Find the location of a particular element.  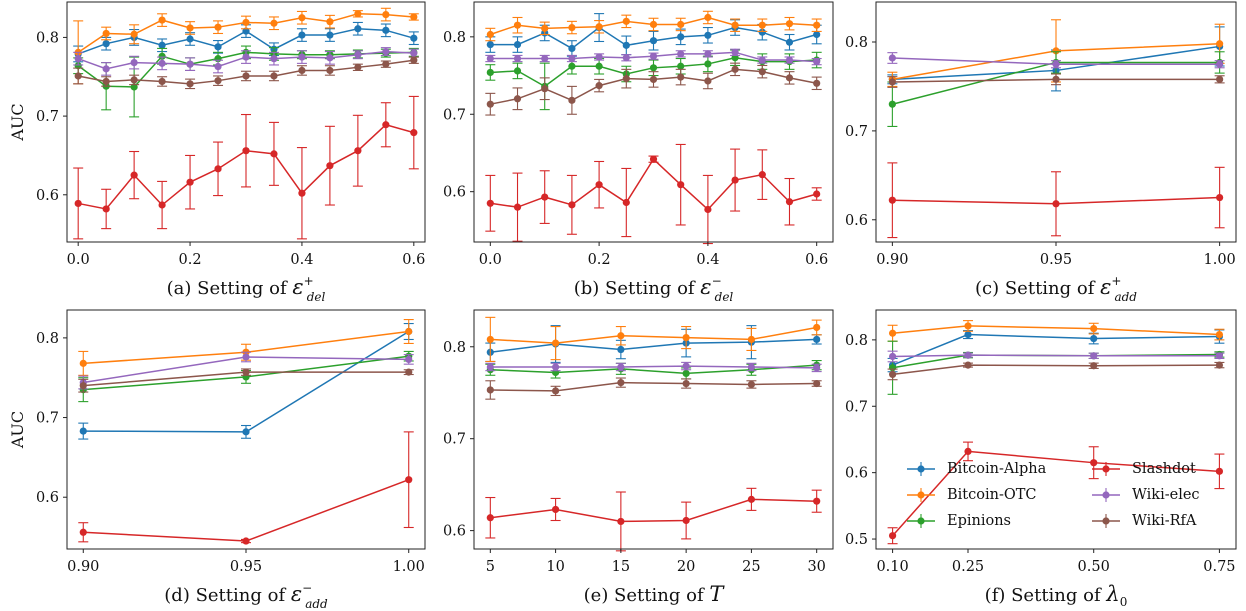

y-tick-label: 0.6 is located at coordinates (856, 221).